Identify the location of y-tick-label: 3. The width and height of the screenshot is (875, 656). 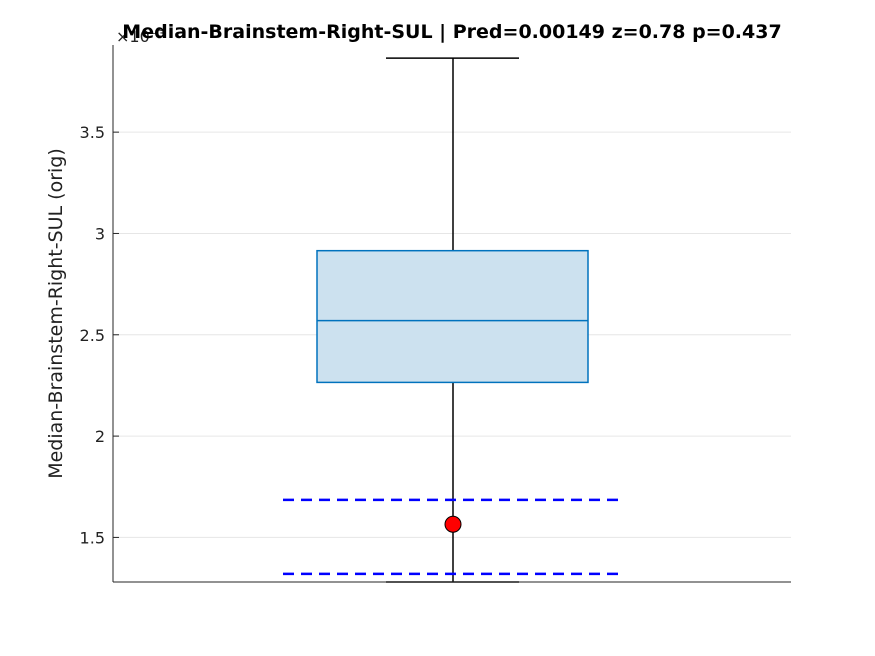
(100, 233).